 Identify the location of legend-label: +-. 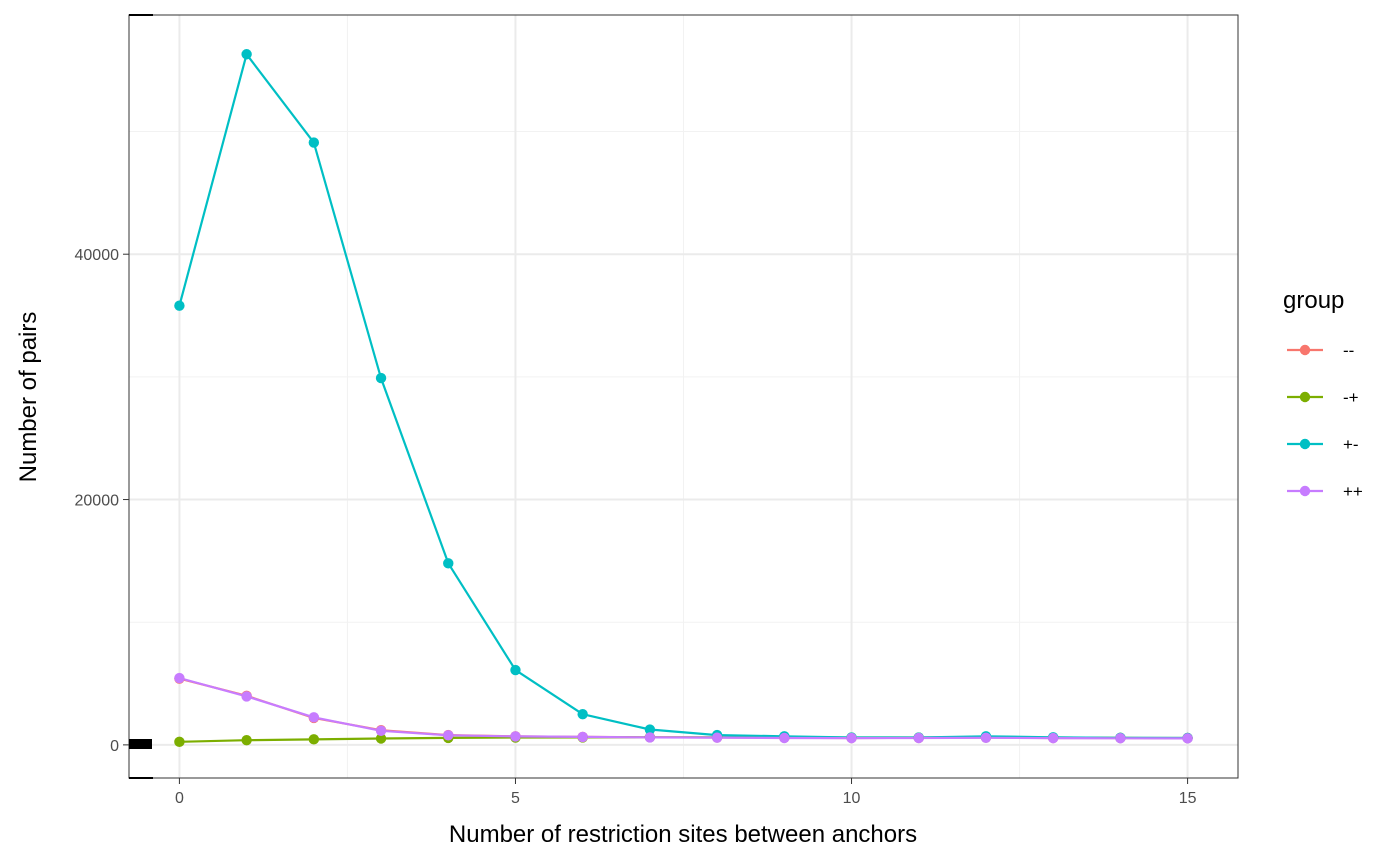
(1351, 444).